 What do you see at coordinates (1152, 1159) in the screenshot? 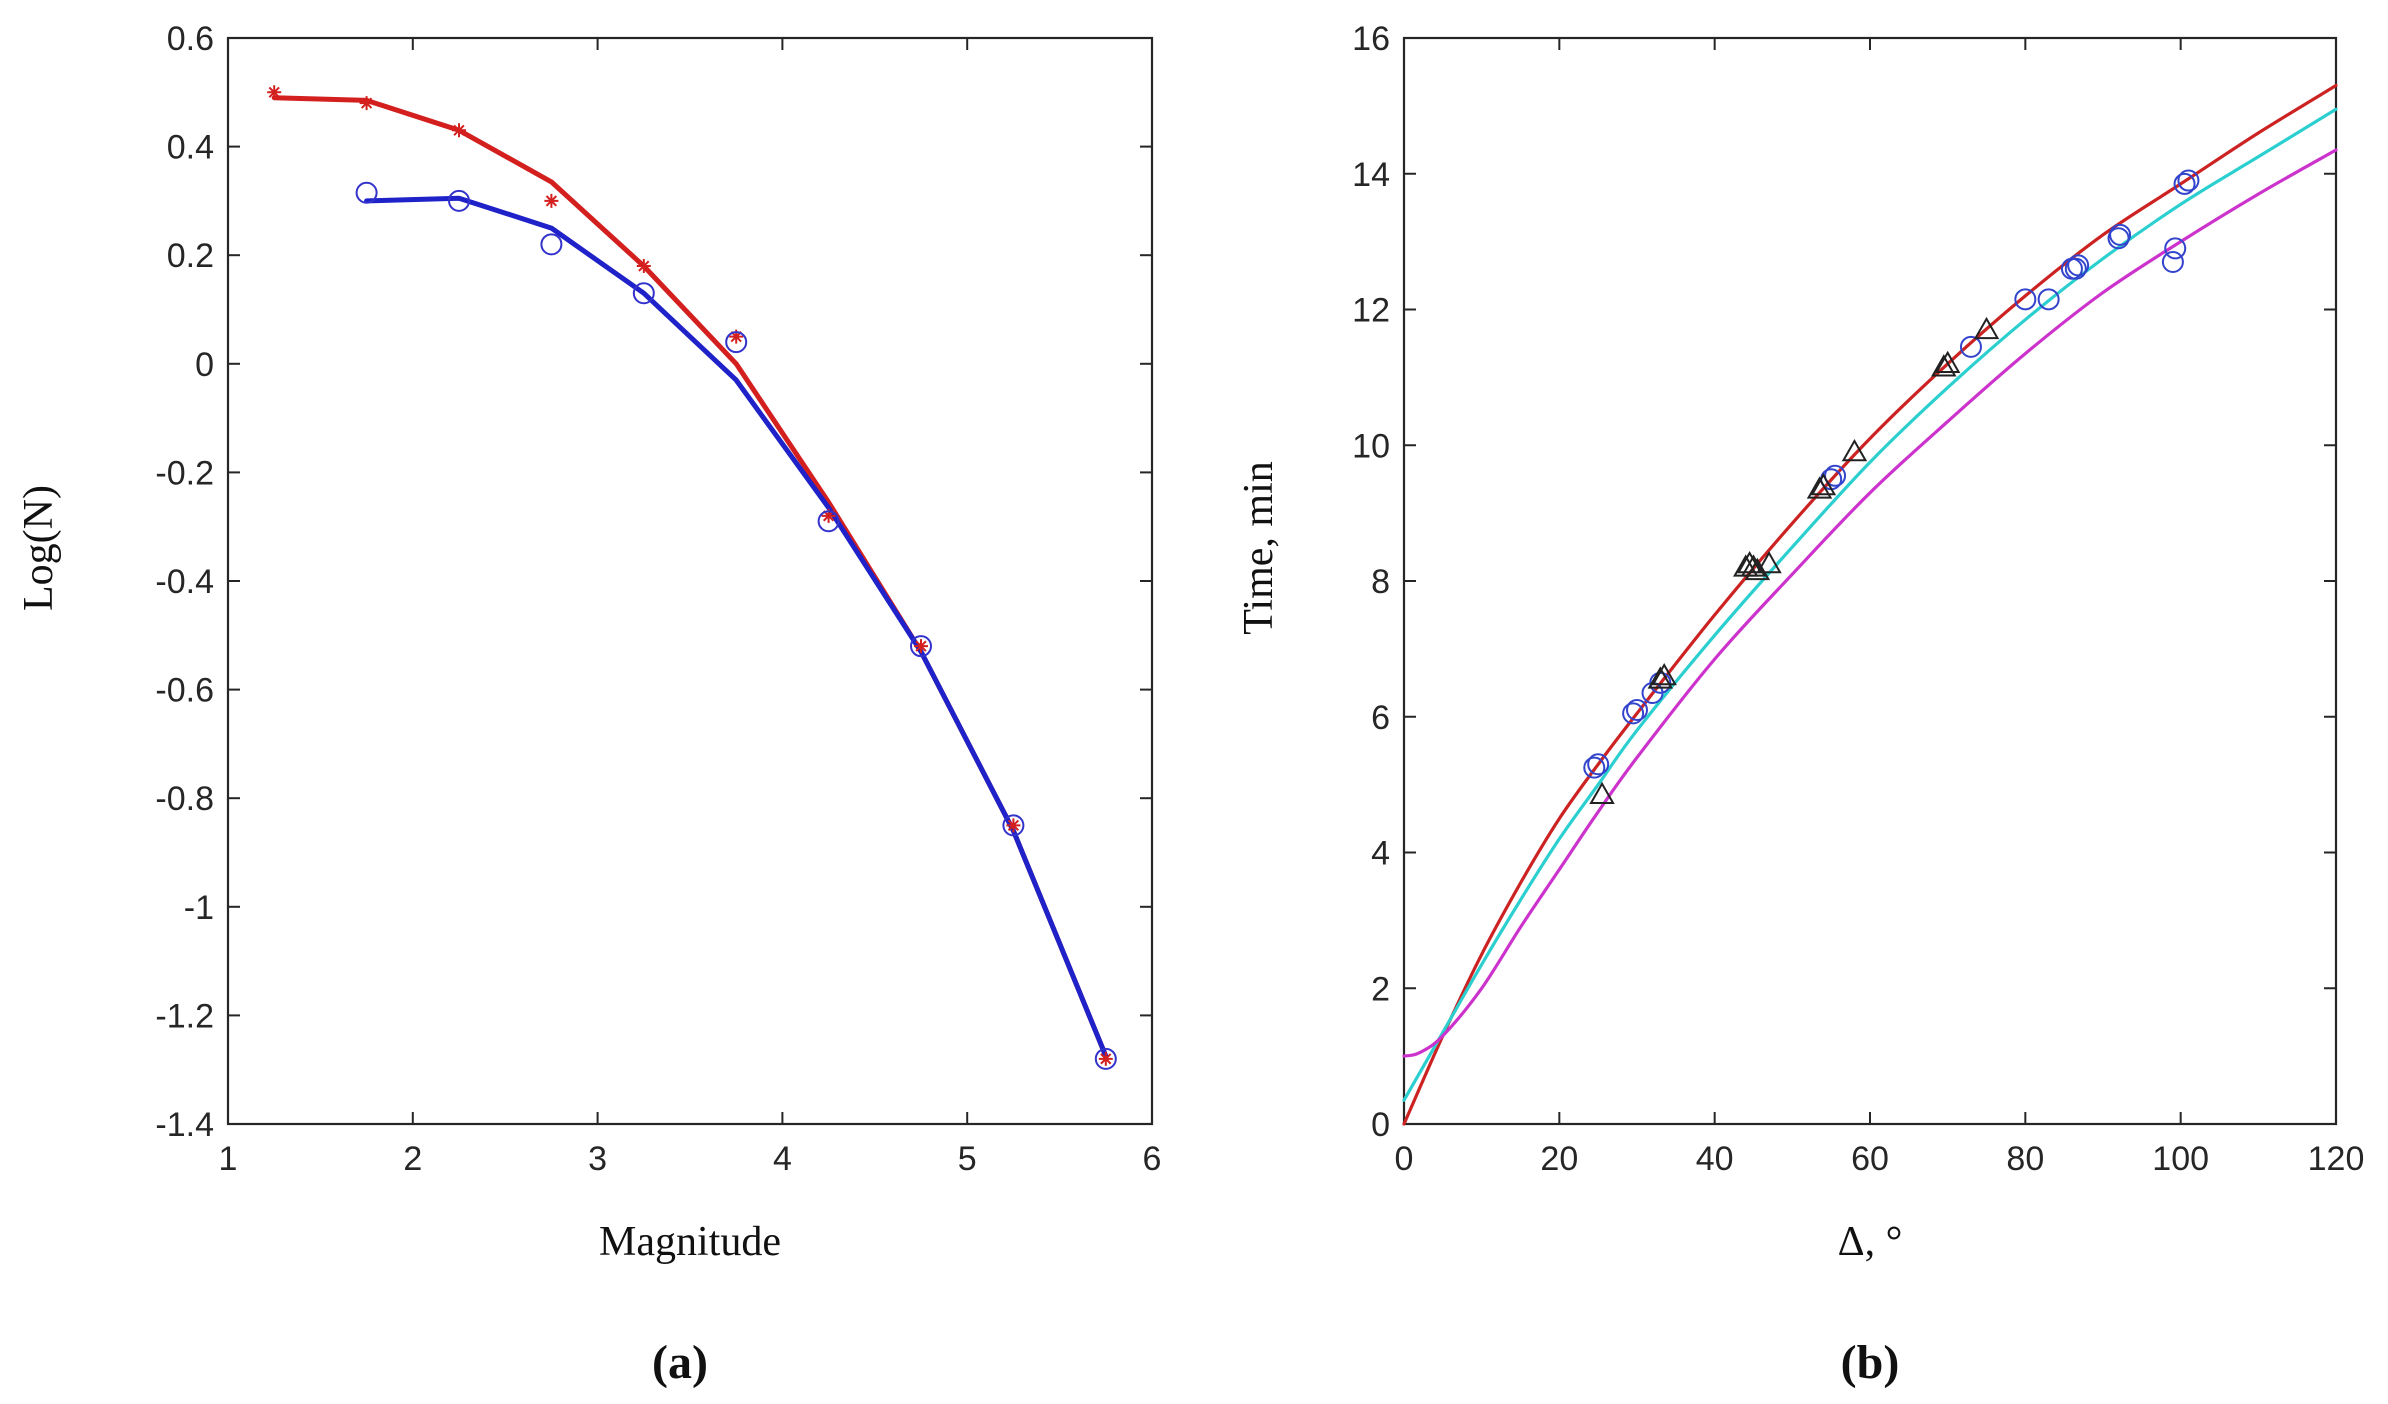
I see `x-tick-label: 6` at bounding box center [1152, 1159].